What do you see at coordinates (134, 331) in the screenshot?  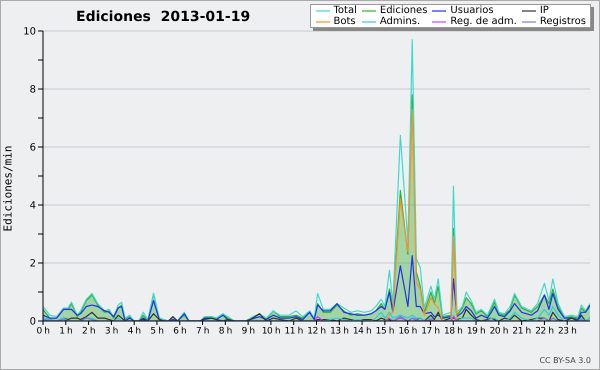 I see `x-tick-label: 4 h` at bounding box center [134, 331].